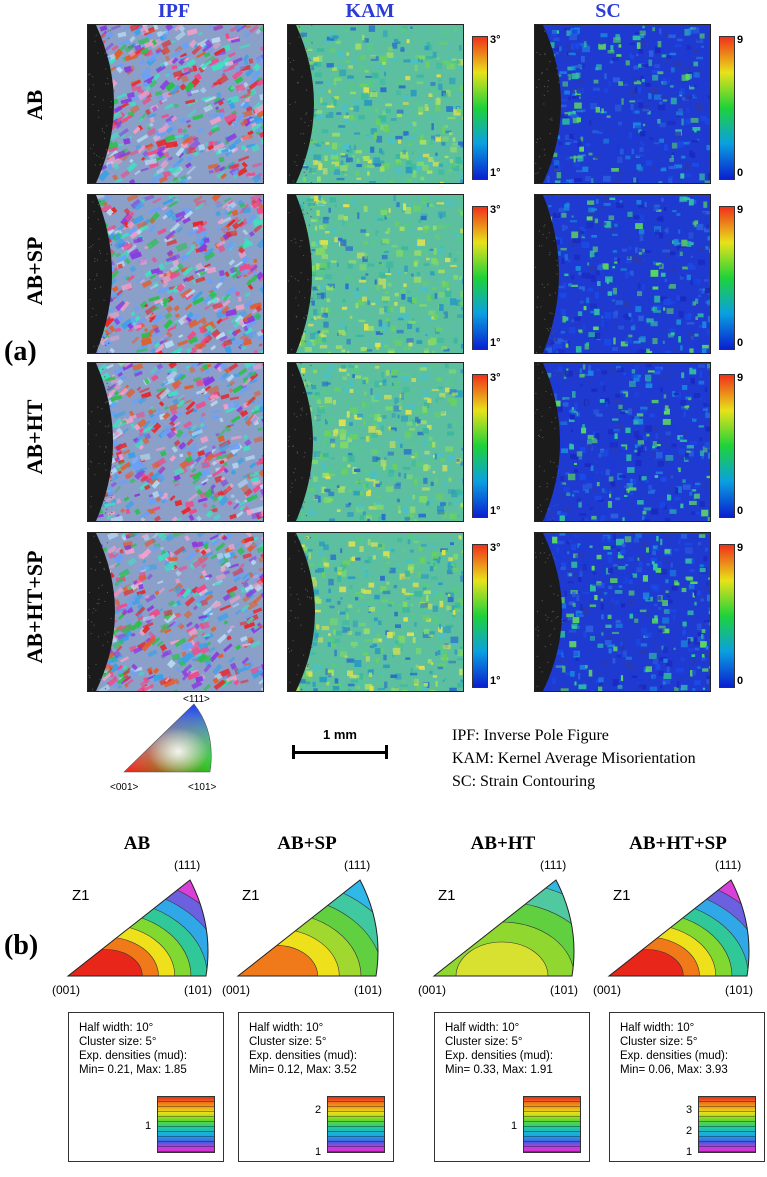 This screenshot has width=767, height=1177. What do you see at coordinates (622, 274) in the screenshot?
I see `sc-map-ab-sp` at bounding box center [622, 274].